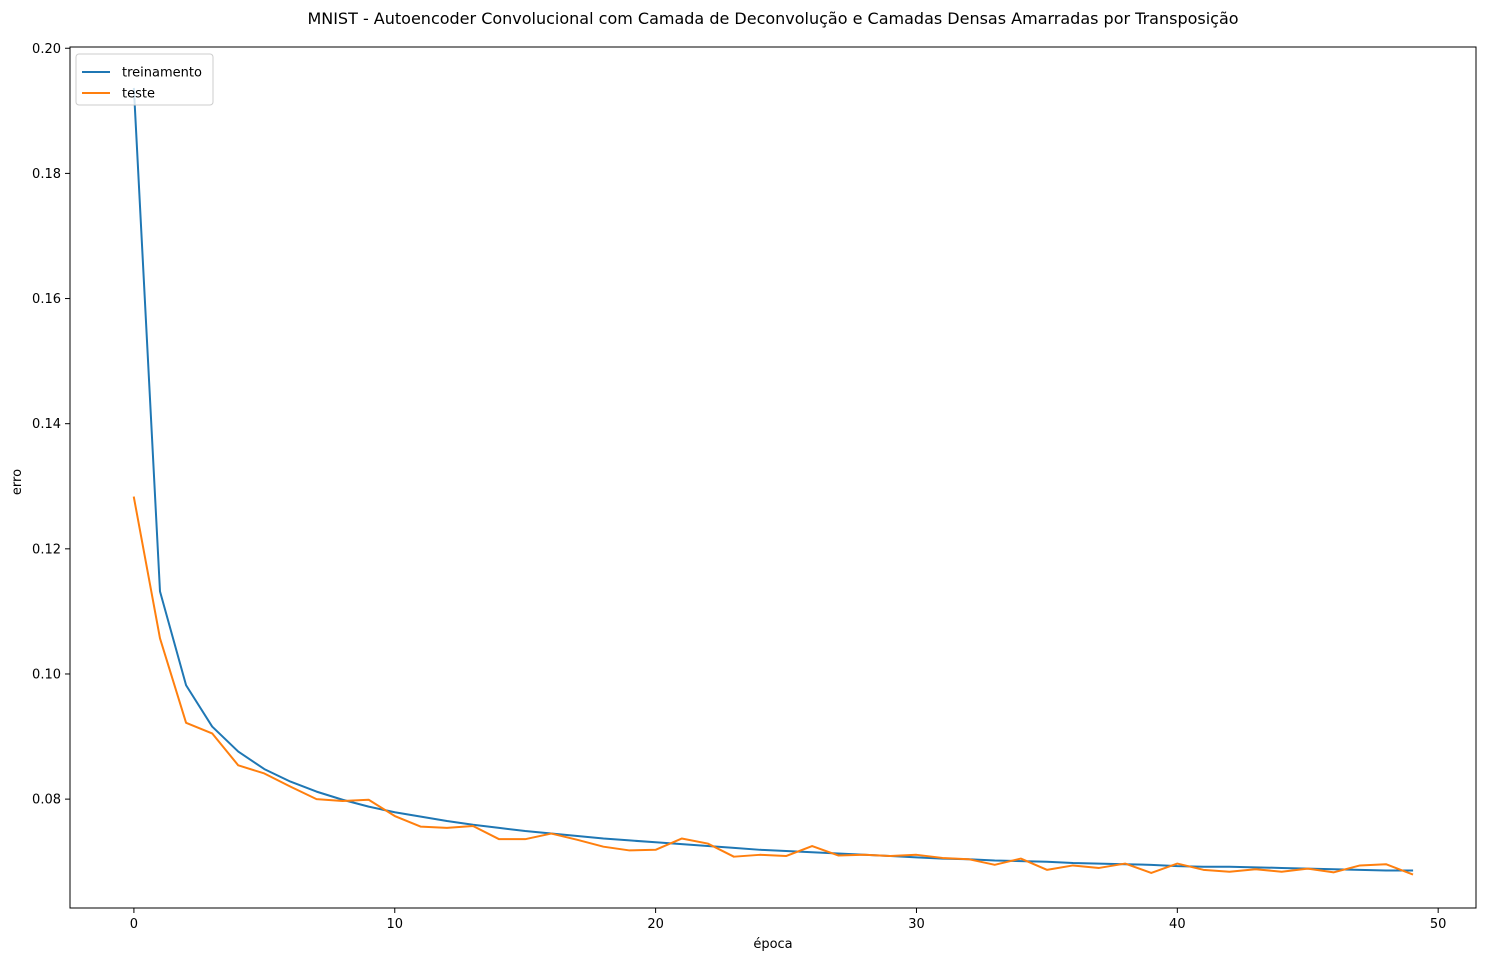  Describe the element at coordinates (46, 674) in the screenshot. I see `y-tick-label: 0.10` at that location.